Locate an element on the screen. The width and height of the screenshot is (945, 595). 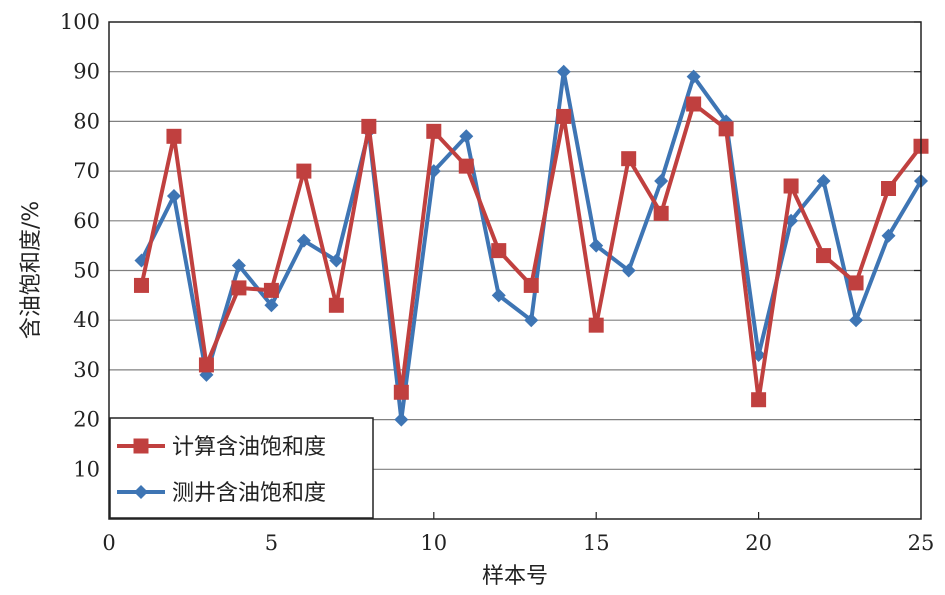
x-tick-label-5: 5 is located at coordinates (271, 543).